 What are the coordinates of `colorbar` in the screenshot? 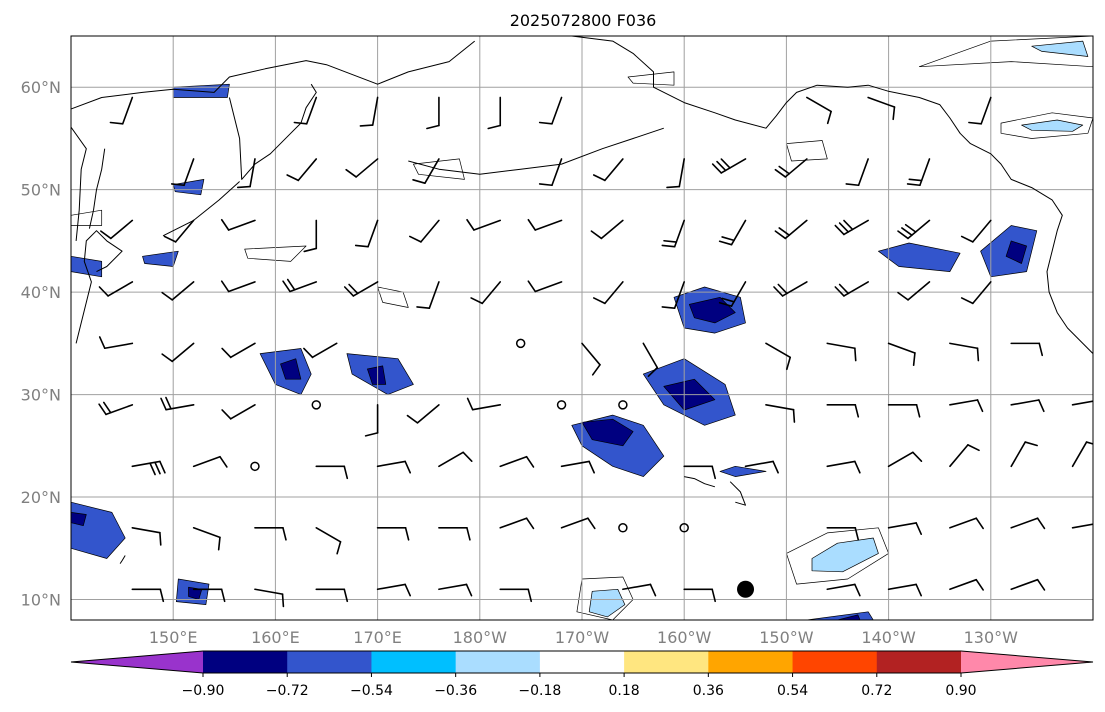 It's located at (582, 662).